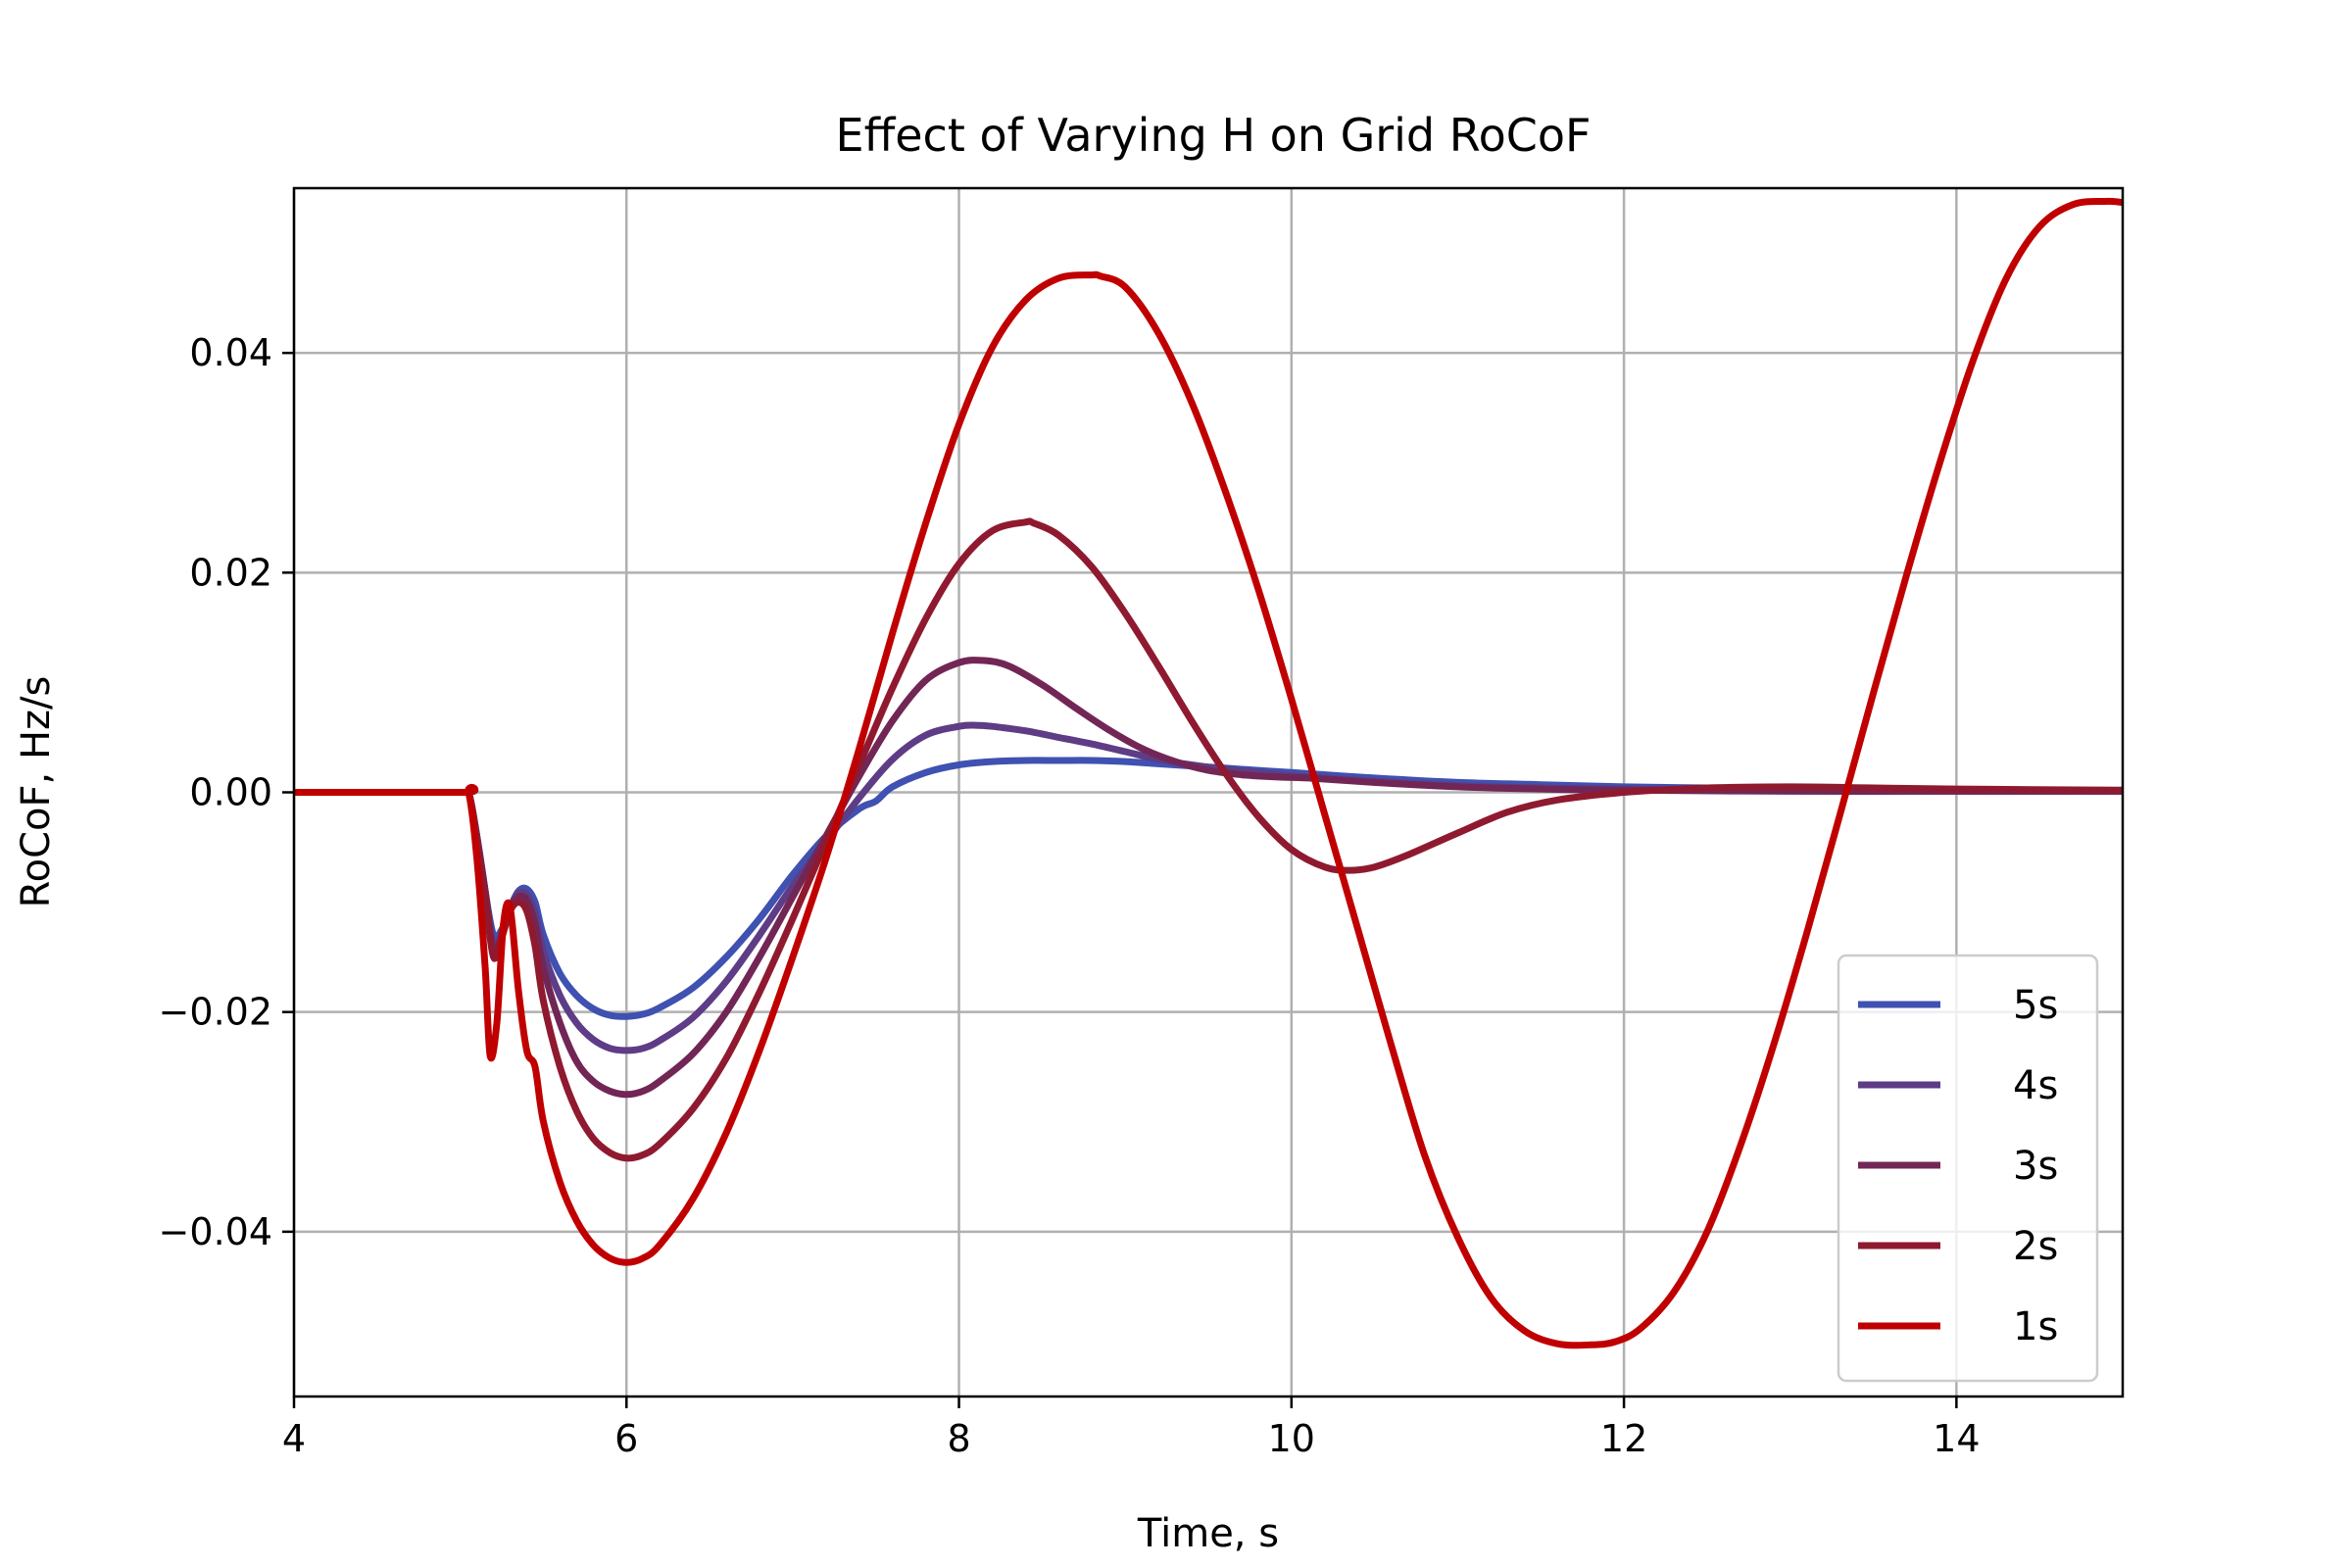  I want to click on x-tick-label: 6, so click(626, 1438).